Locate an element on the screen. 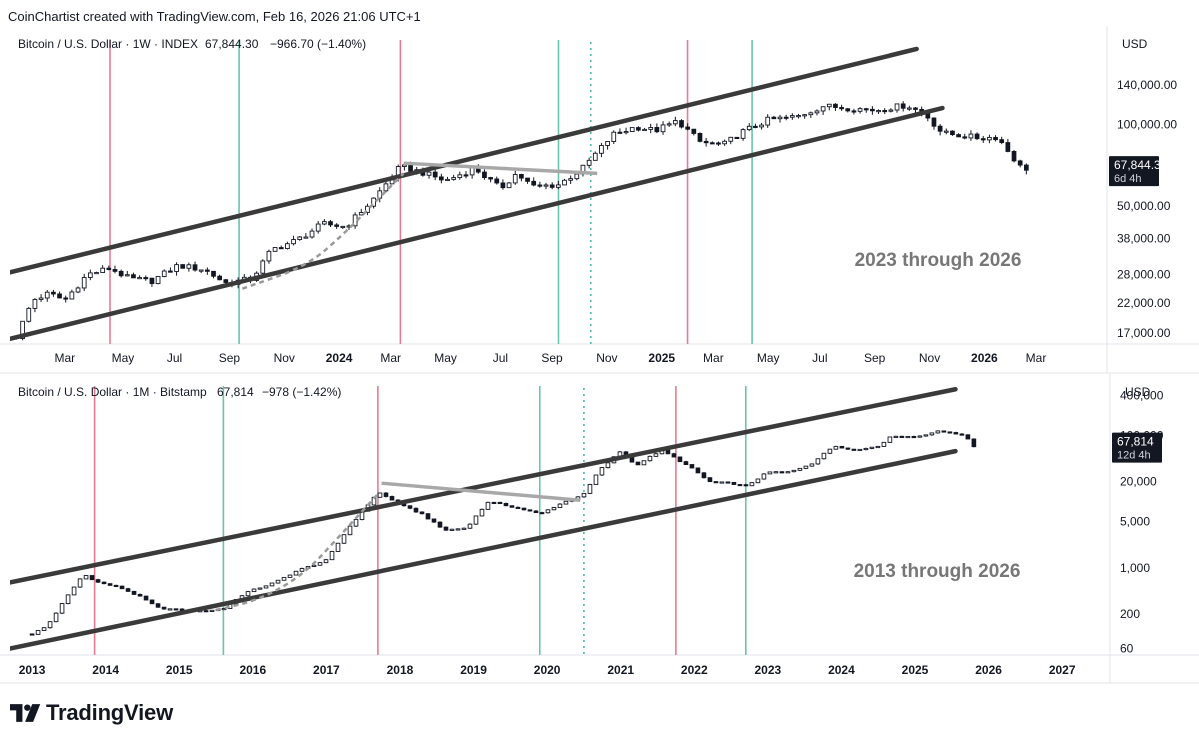  period-annotation: 2023 through 2026 is located at coordinates (938, 260).